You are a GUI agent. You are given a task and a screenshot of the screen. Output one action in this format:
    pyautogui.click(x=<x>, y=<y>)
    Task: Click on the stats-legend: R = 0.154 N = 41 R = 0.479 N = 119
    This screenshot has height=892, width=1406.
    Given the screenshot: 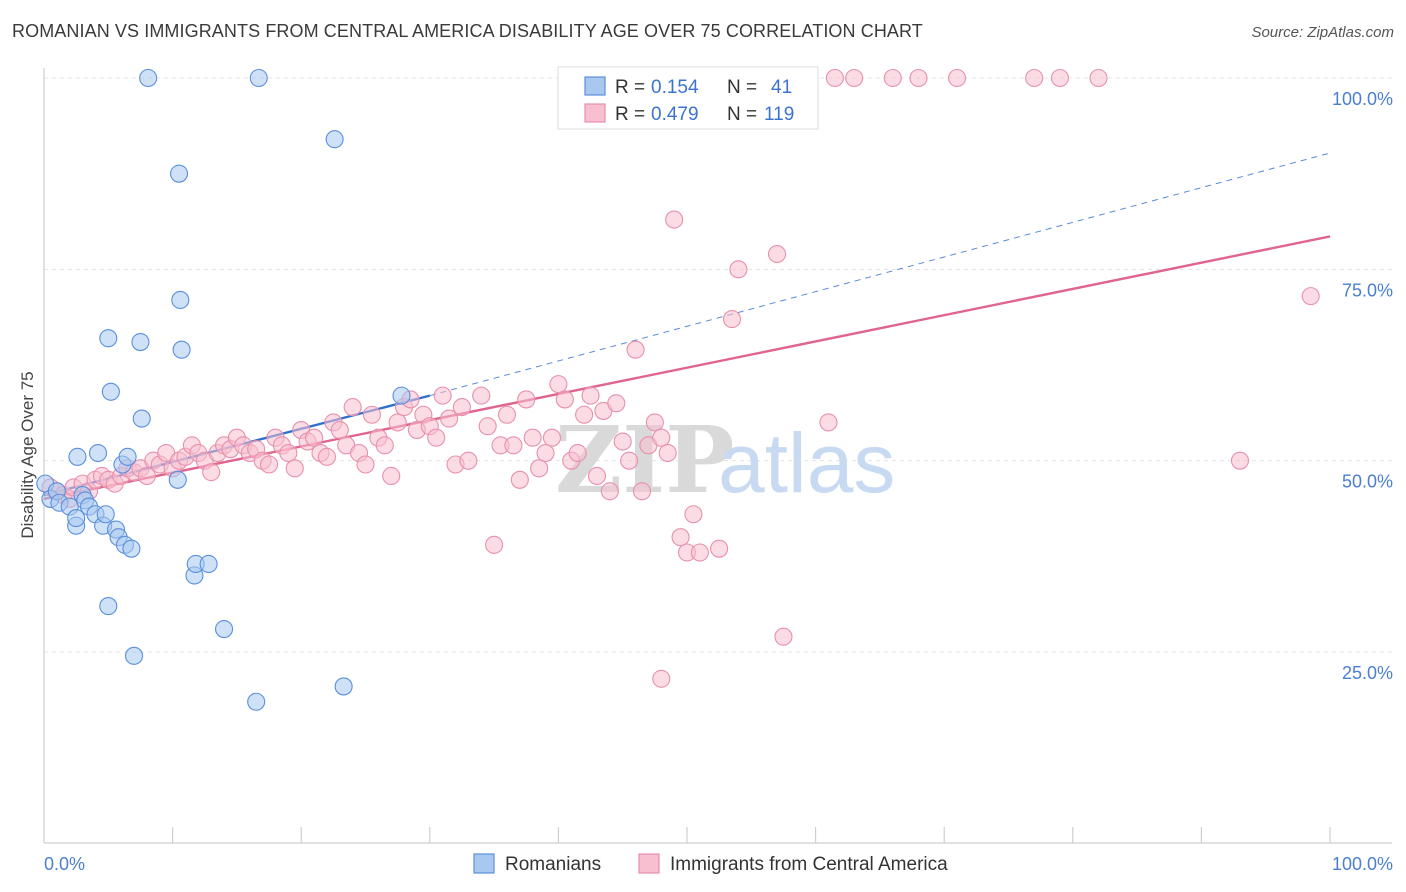 What is the action you would take?
    pyautogui.click(x=688, y=98)
    